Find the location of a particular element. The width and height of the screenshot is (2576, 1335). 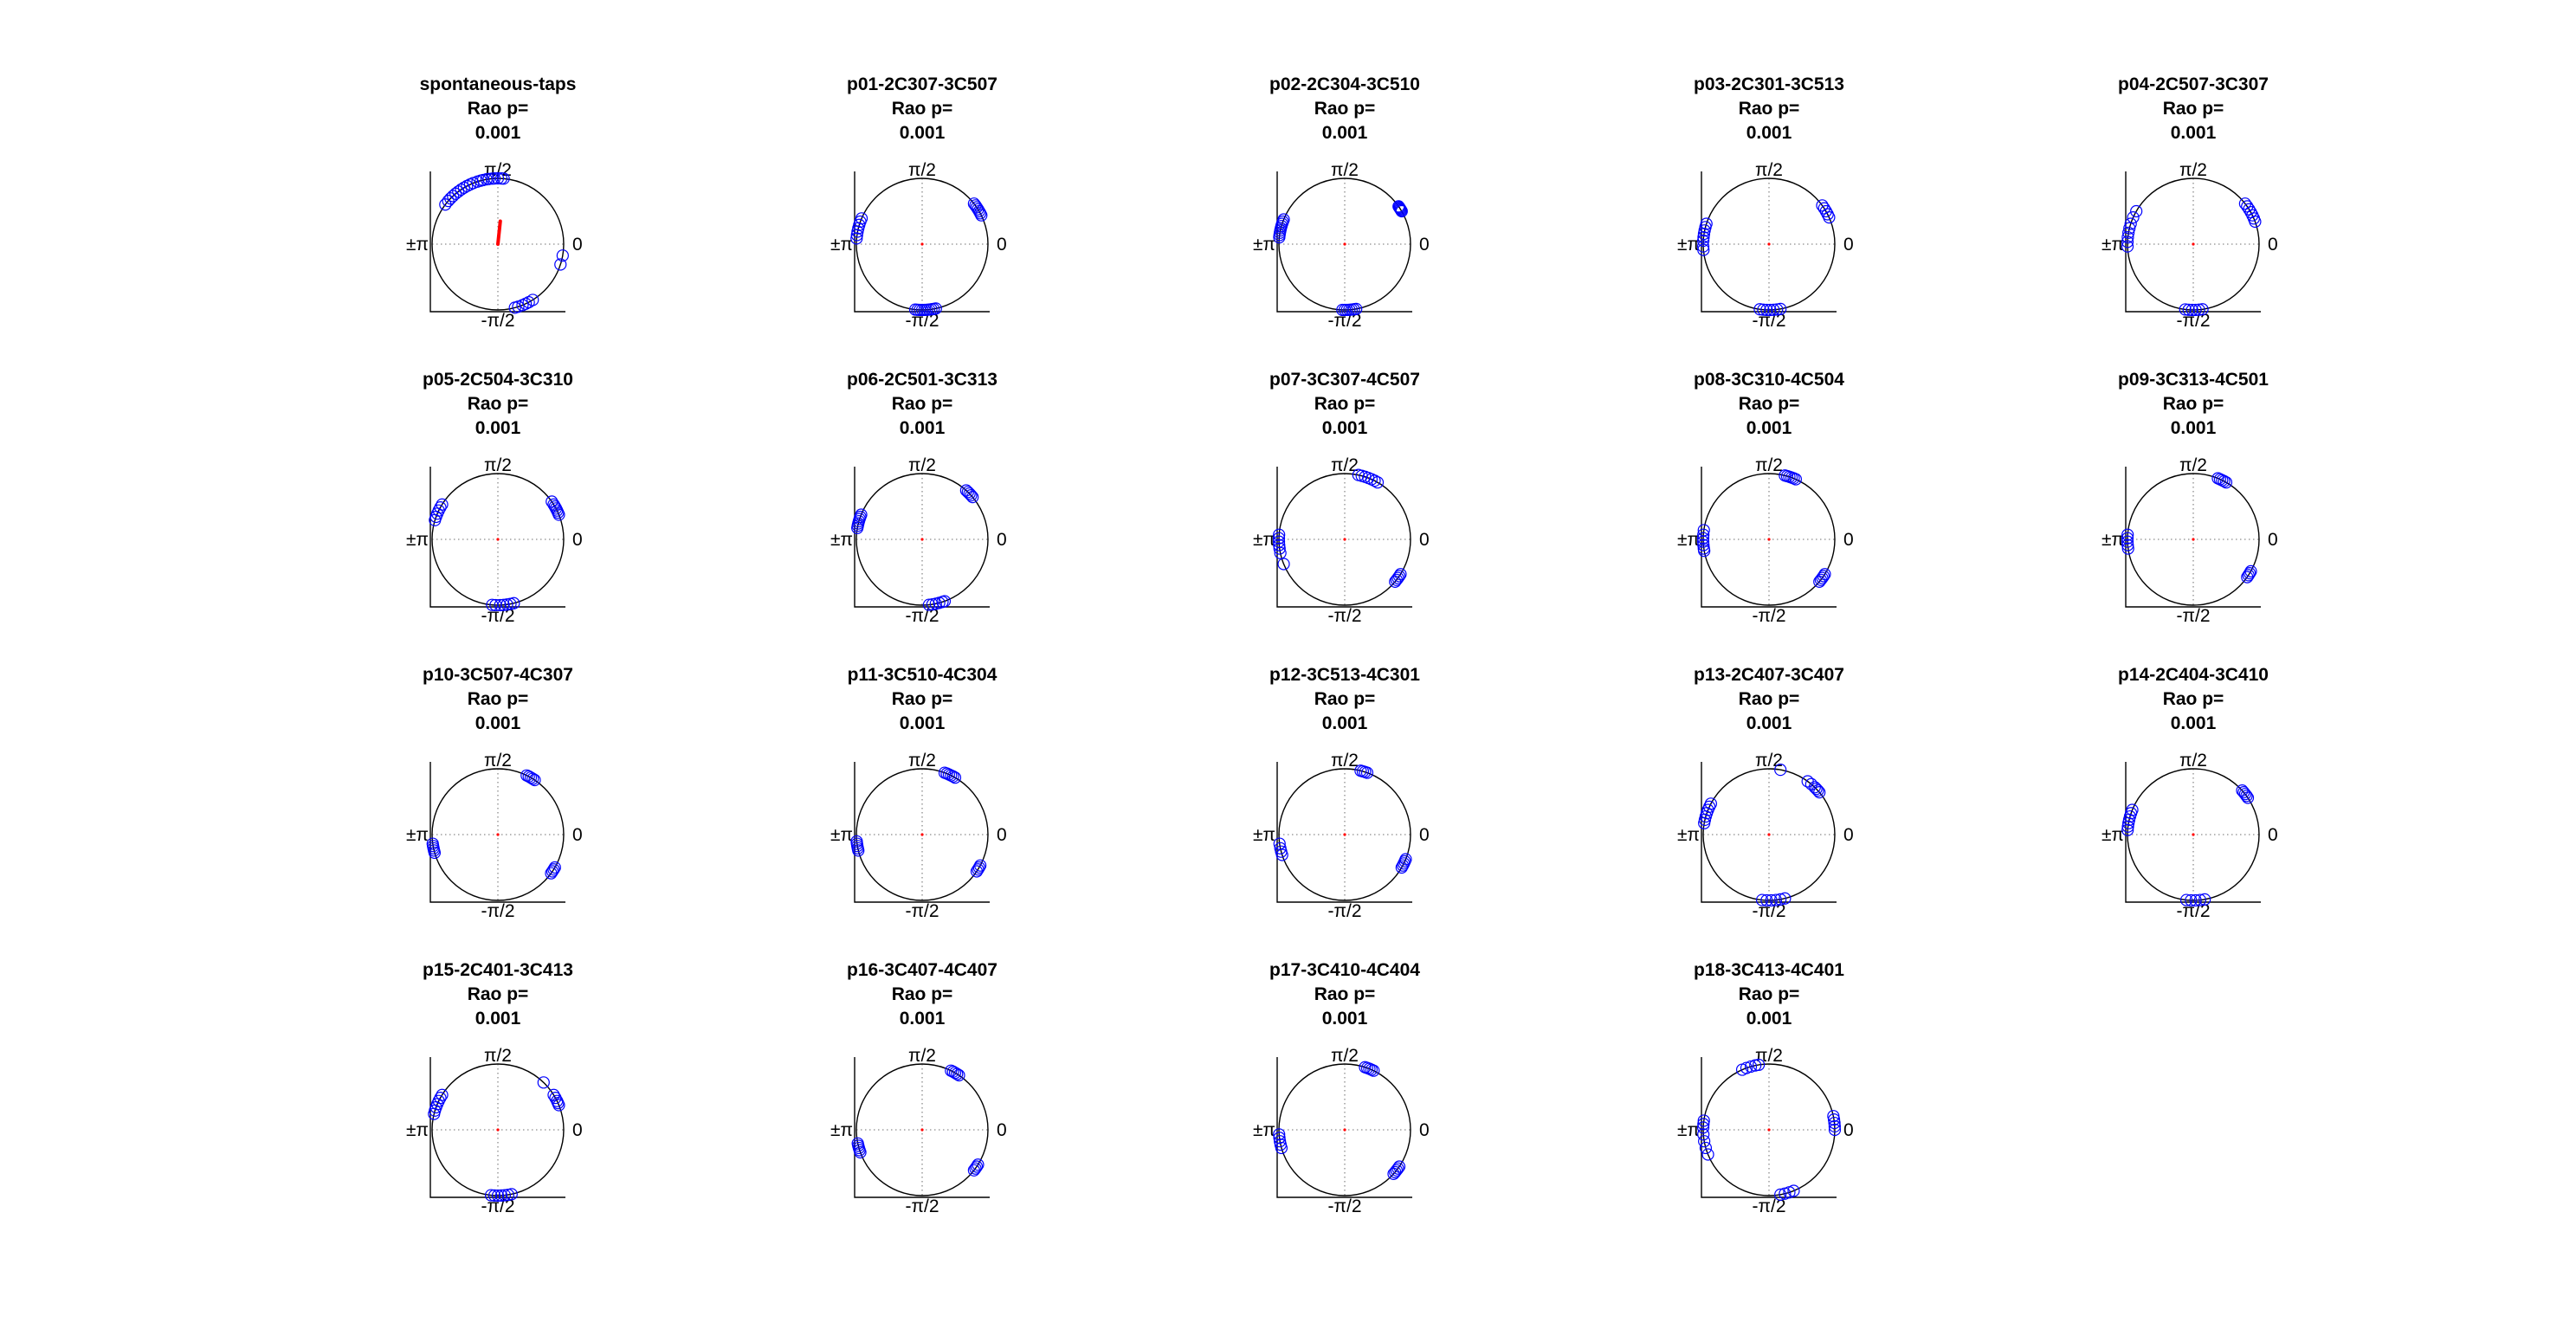

panel-title-name: p03-2C301-3C513 is located at coordinates (1769, 84).